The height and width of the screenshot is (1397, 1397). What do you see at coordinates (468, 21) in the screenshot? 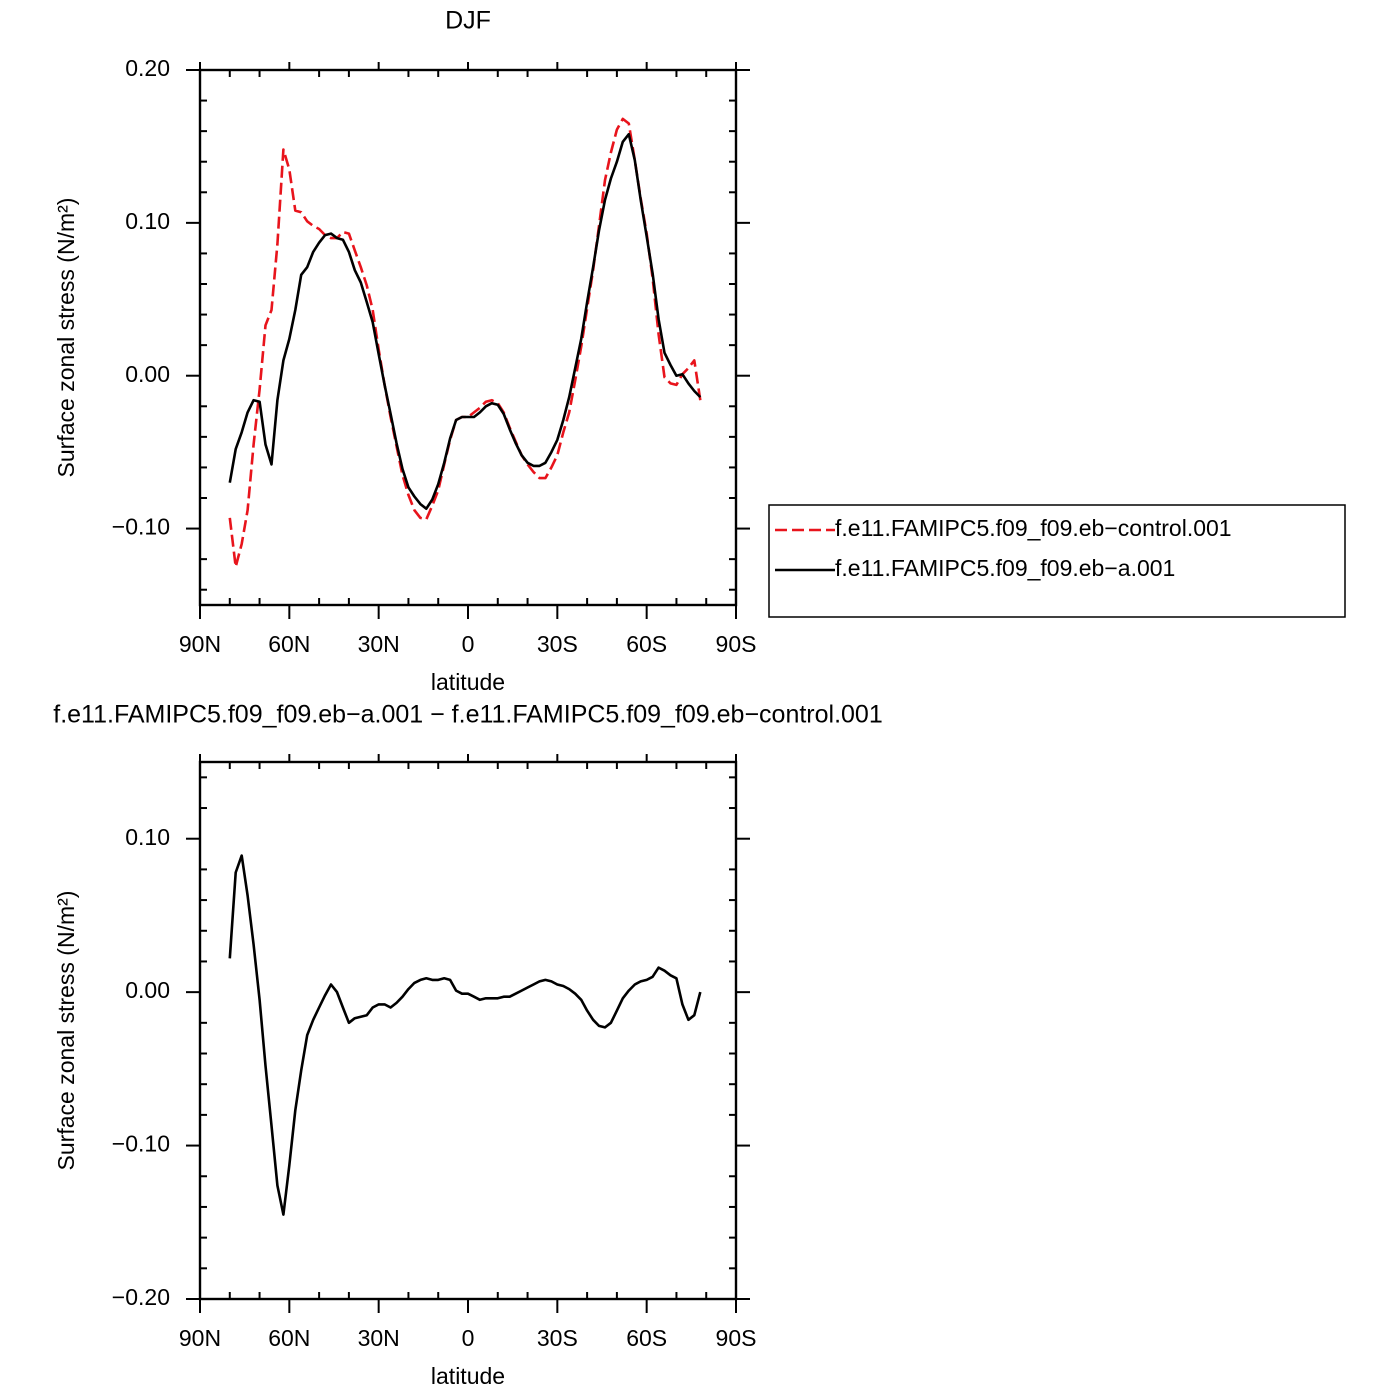
I see `chart-title: DJF` at bounding box center [468, 21].